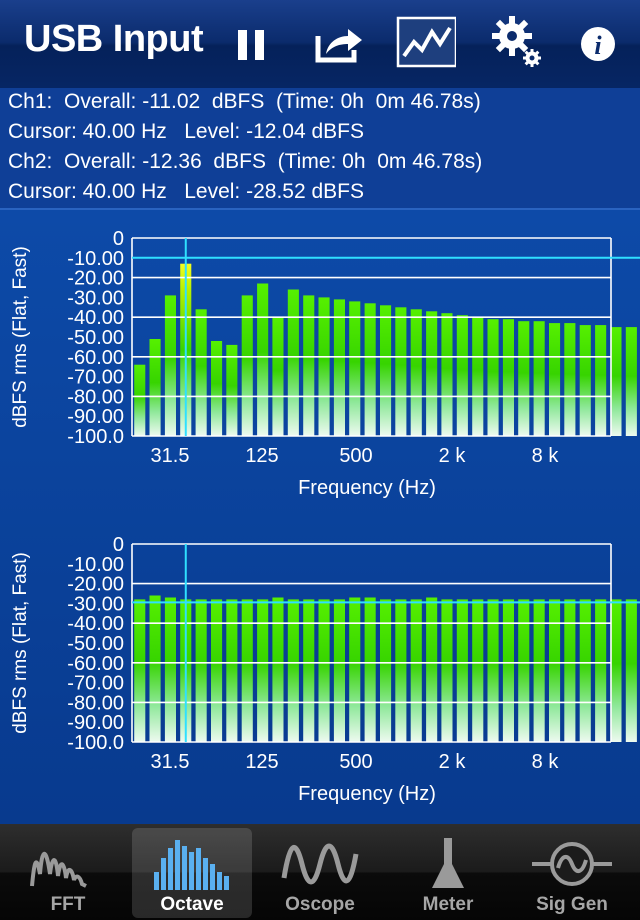 The width and height of the screenshot is (640, 920). Describe the element at coordinates (114, 39) in the screenshot. I see `app-title: USB Input` at that location.